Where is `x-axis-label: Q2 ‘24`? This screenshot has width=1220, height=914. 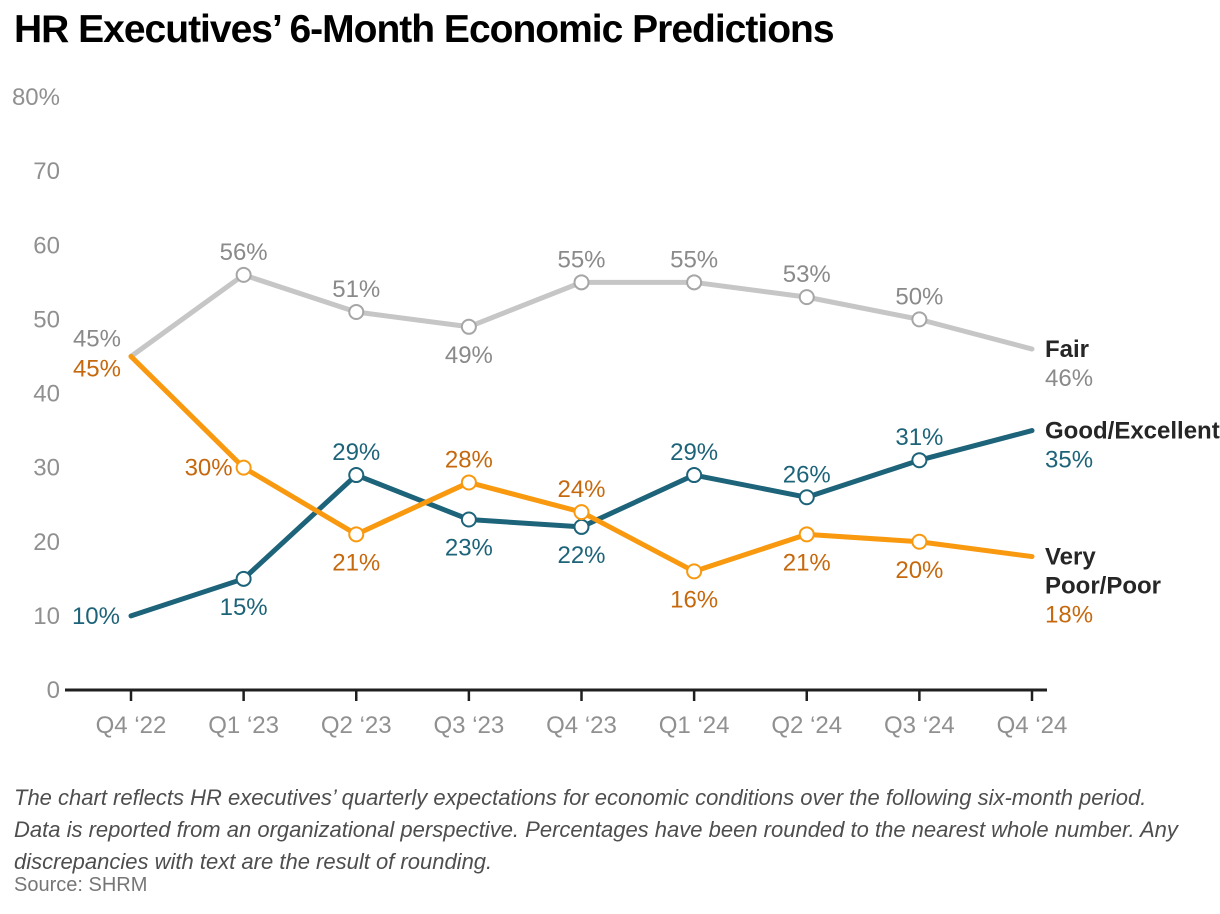
x-axis-label: Q2 ‘24 is located at coordinates (806, 725).